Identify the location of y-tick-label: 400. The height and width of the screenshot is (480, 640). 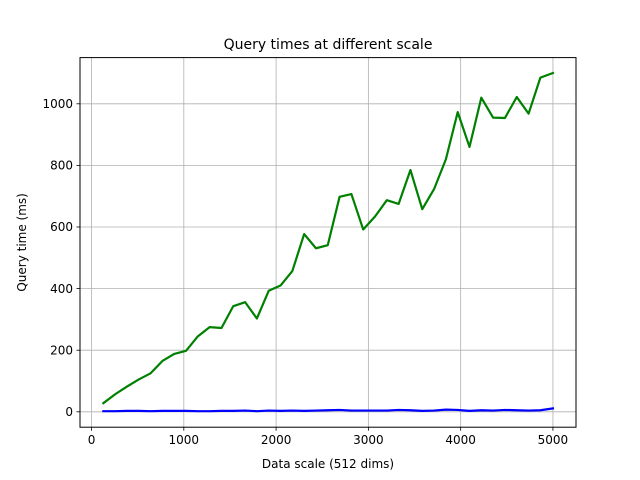
(61, 289).